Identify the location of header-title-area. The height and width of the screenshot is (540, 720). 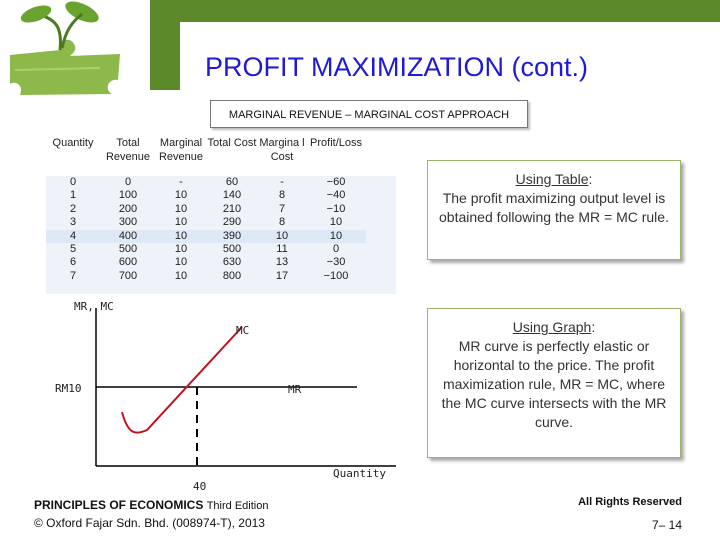
(450, 56).